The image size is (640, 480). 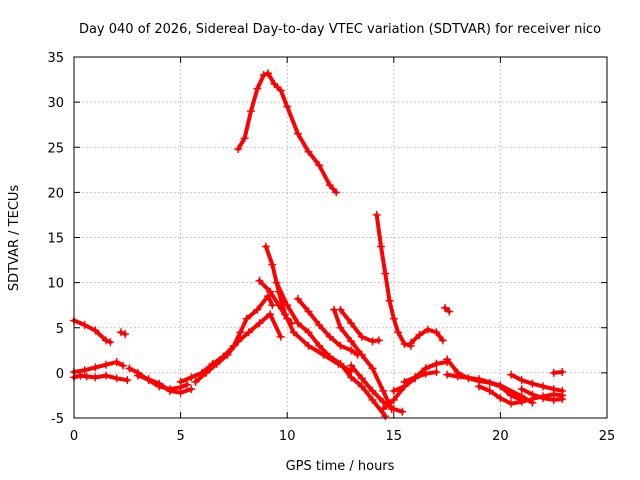 What do you see at coordinates (607, 436) in the screenshot?
I see `x-tick-label: 25` at bounding box center [607, 436].